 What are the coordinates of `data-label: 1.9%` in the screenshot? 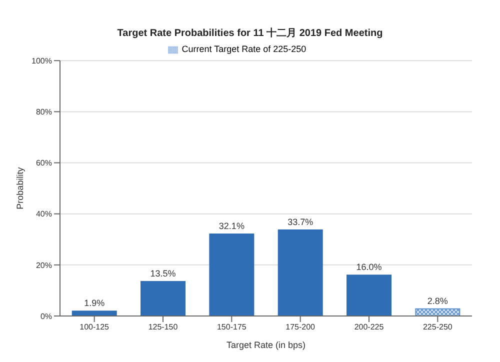 It's located at (94, 303).